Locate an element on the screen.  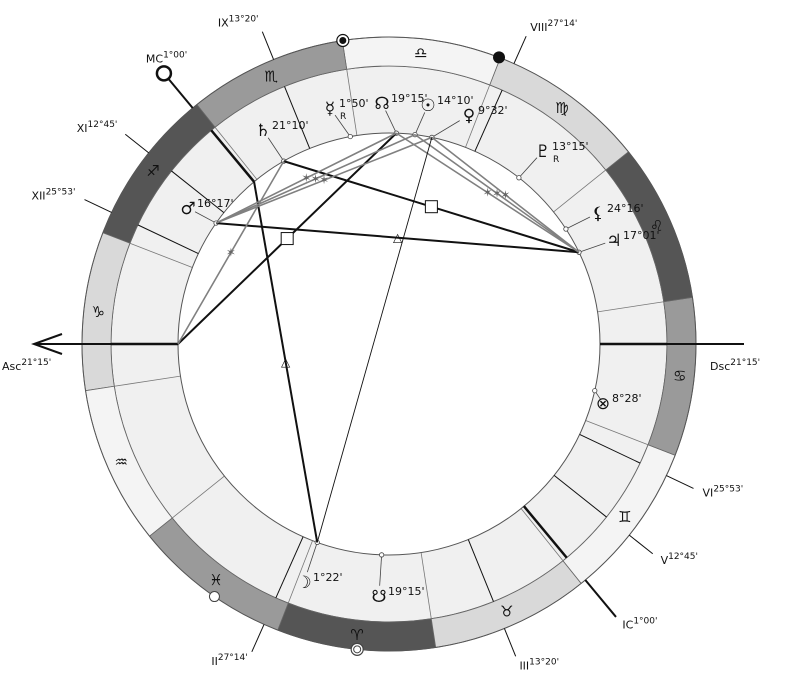
mercury-icon: ☿ is located at coordinates (330, 109).